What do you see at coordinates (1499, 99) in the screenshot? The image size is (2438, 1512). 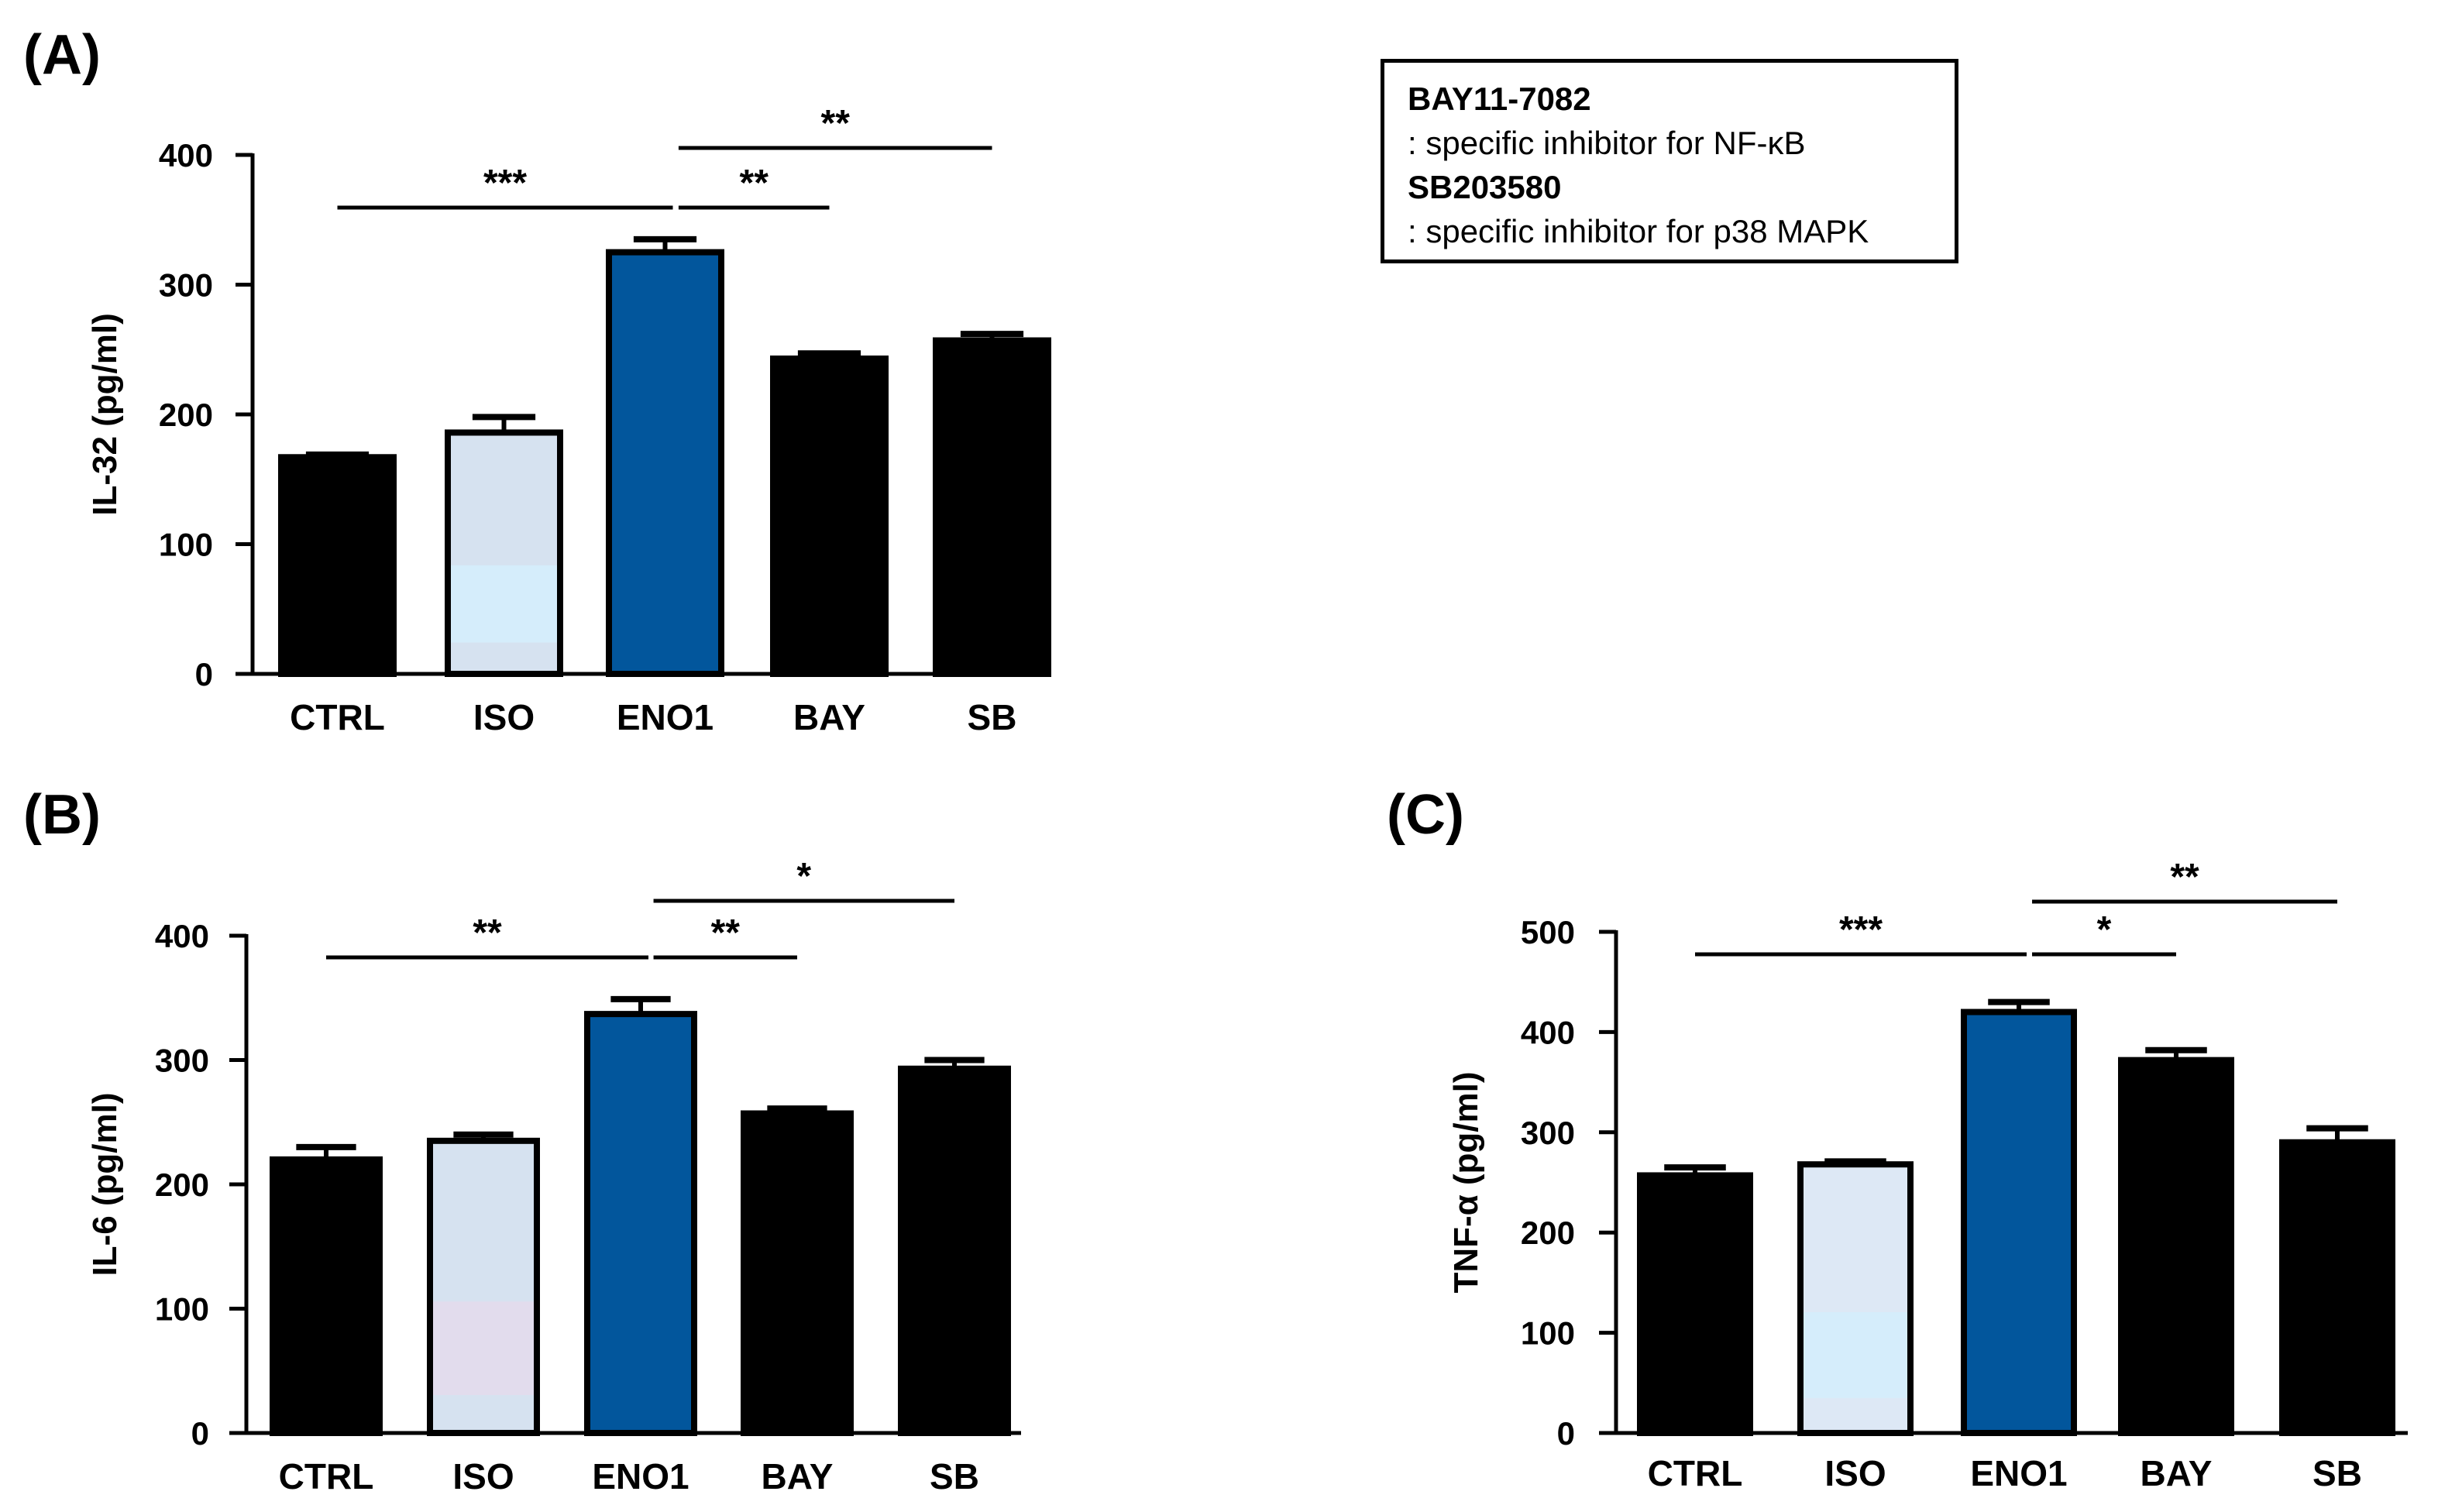 I see `legend-line-bay-name: BAY11-7082` at bounding box center [1499, 99].